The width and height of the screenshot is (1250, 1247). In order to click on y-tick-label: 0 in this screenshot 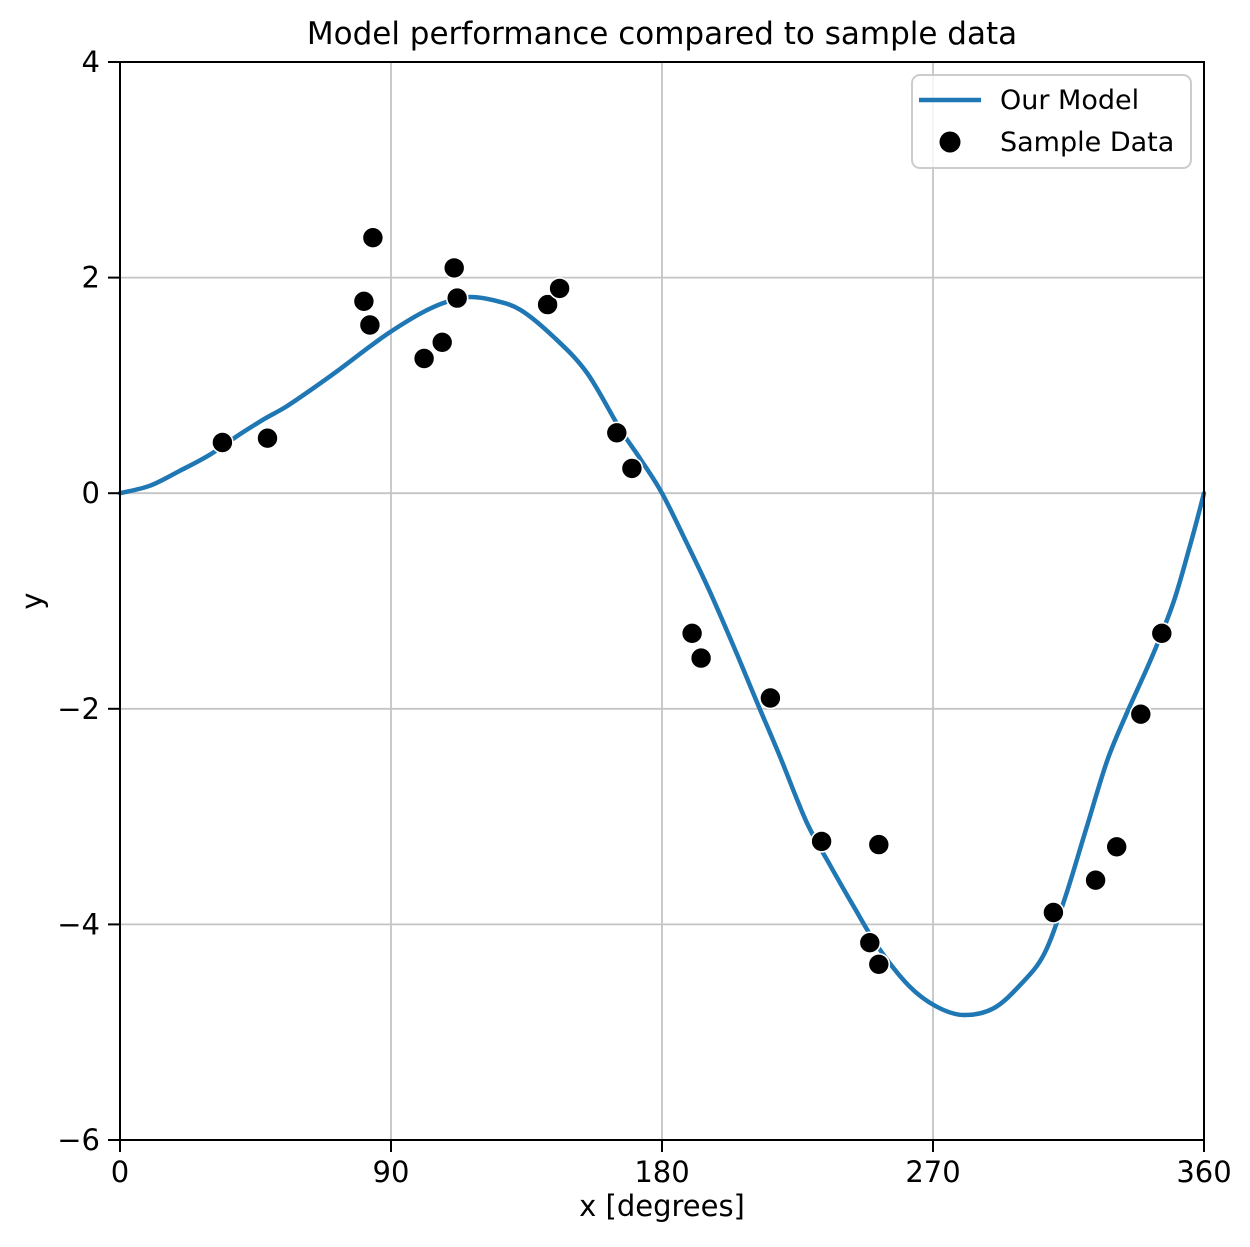, I will do `click(91, 493)`.